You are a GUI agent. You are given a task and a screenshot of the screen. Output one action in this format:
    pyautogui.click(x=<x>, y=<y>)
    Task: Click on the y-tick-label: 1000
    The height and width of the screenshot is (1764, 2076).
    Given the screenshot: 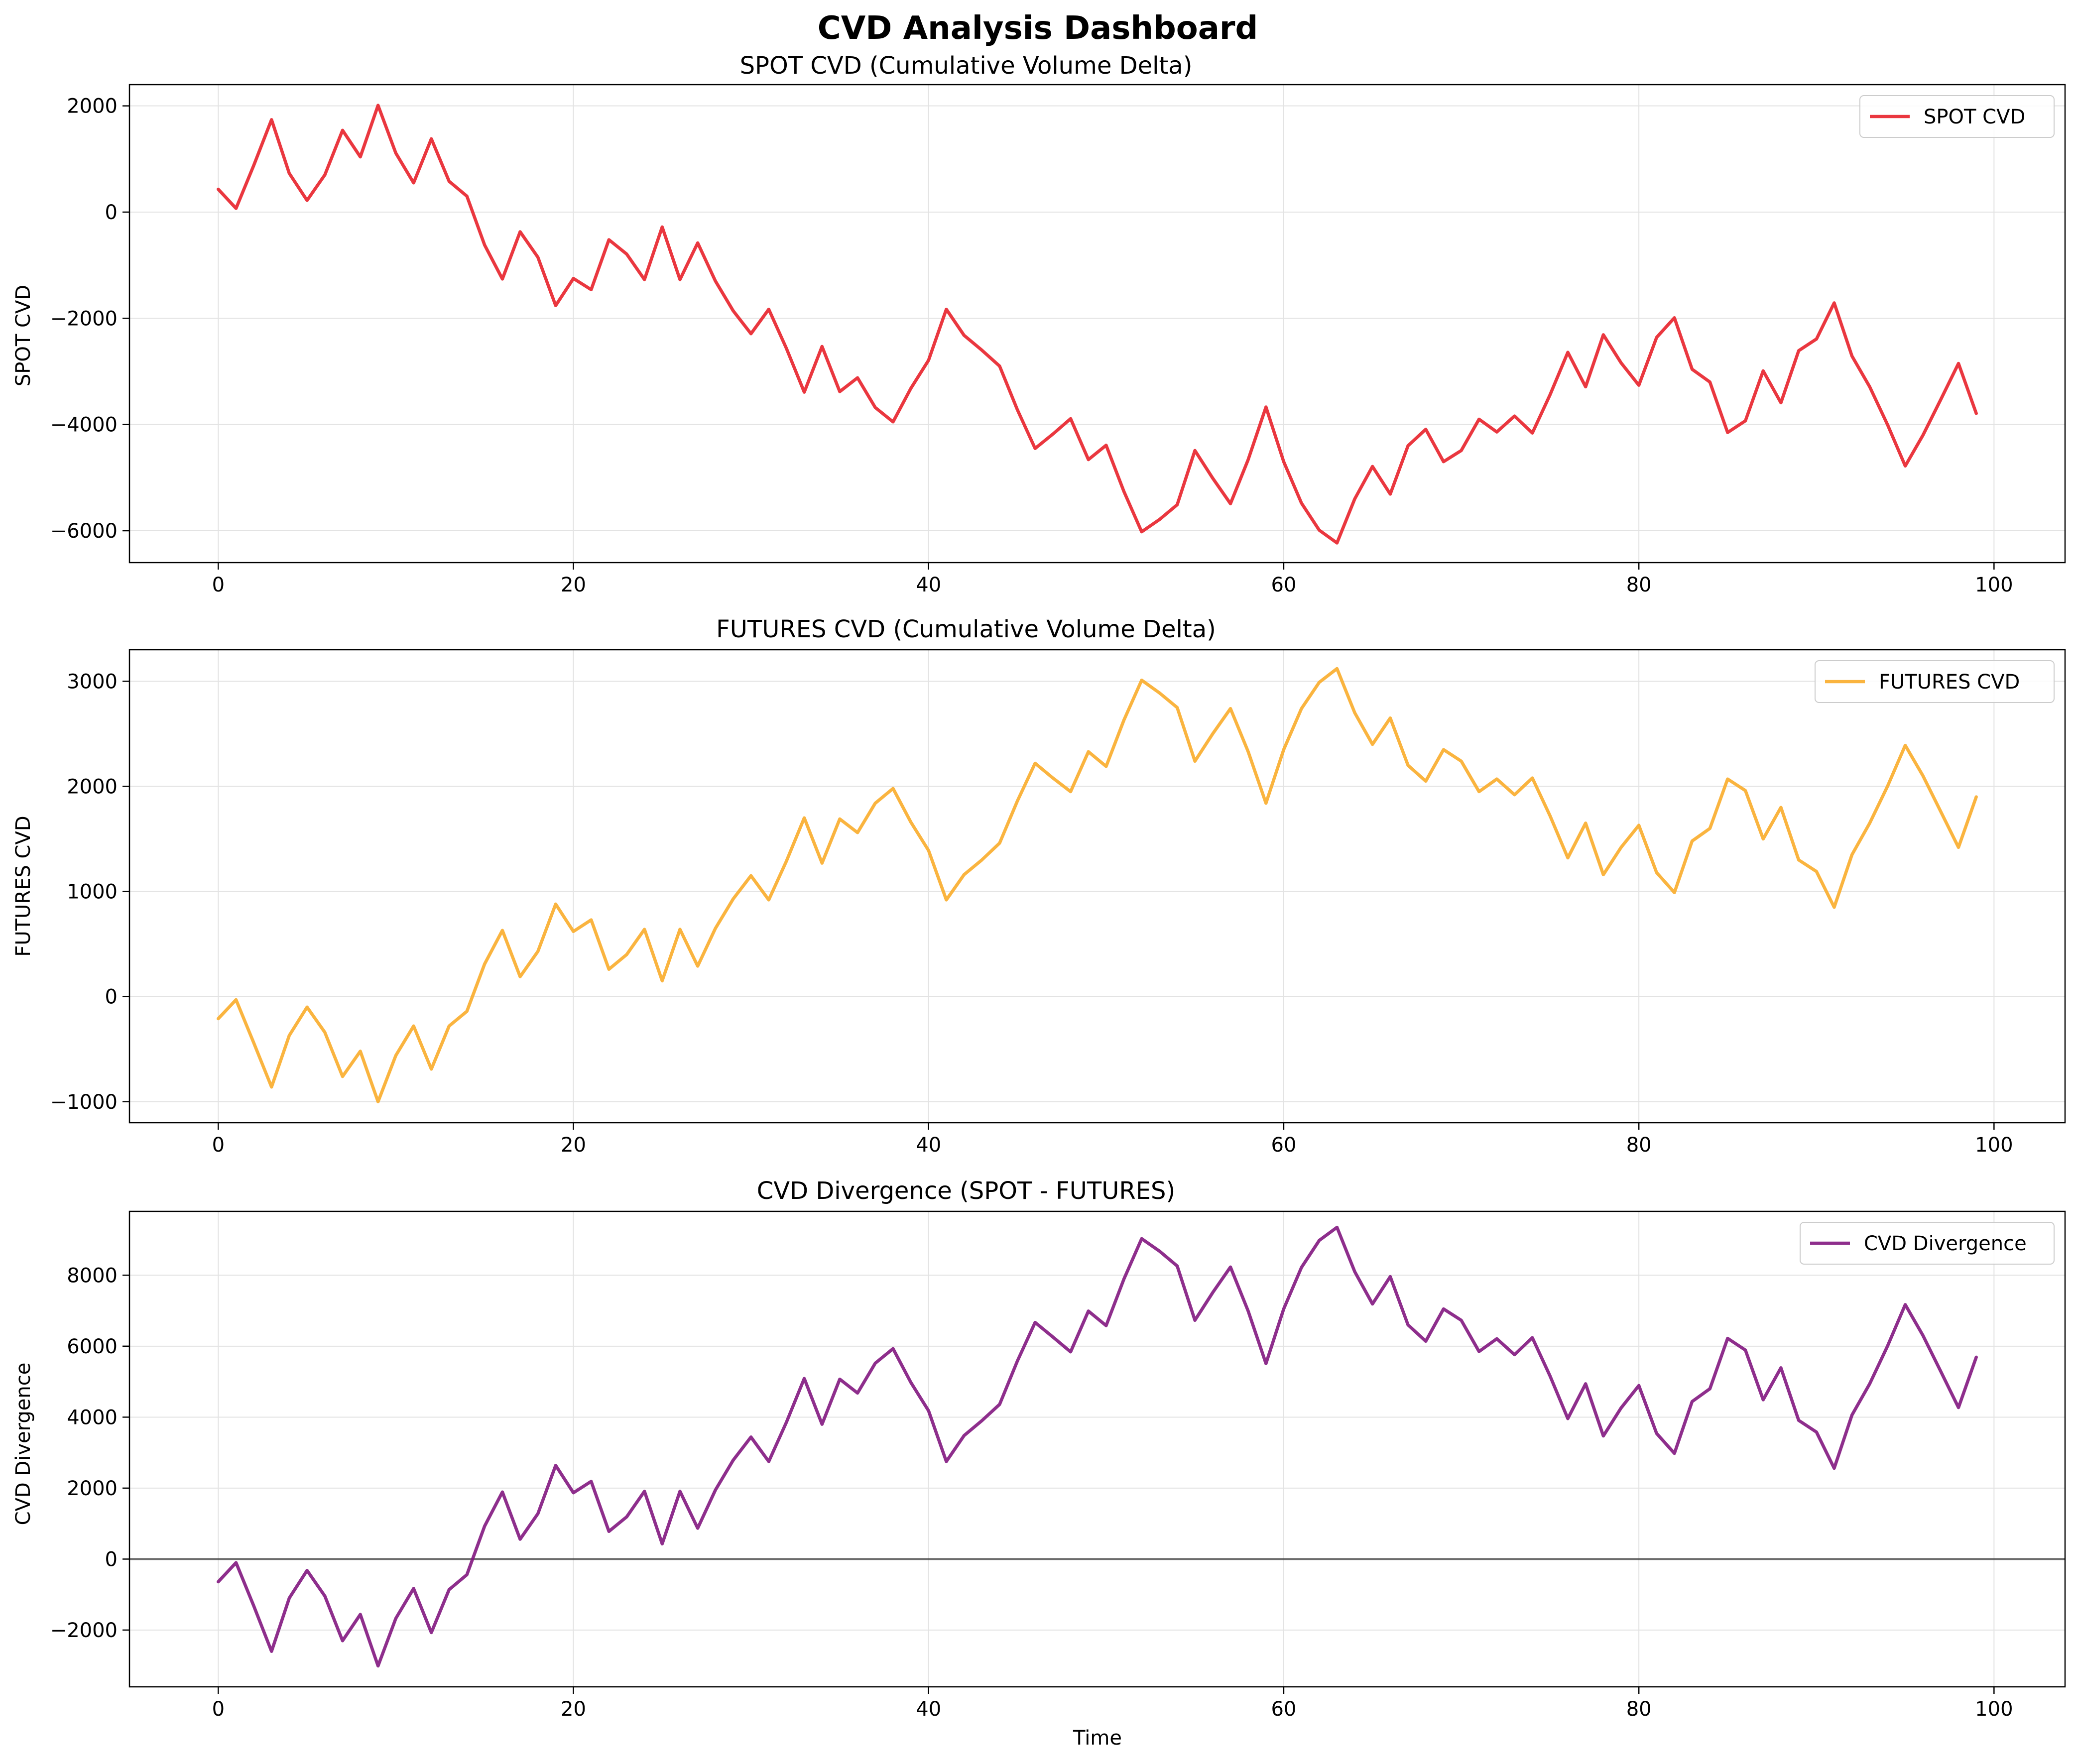 What is the action you would take?
    pyautogui.click(x=93, y=892)
    